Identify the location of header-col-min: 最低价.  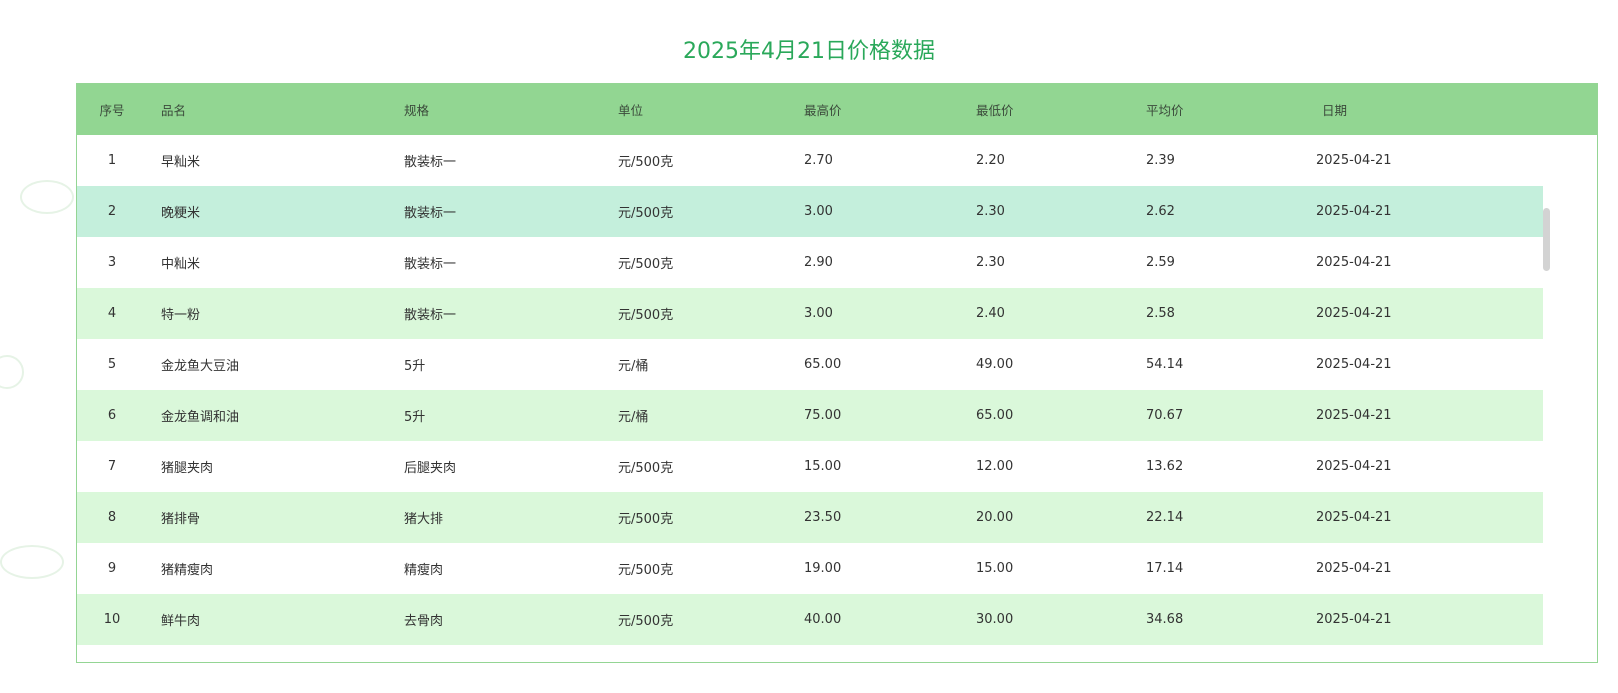
(995, 110).